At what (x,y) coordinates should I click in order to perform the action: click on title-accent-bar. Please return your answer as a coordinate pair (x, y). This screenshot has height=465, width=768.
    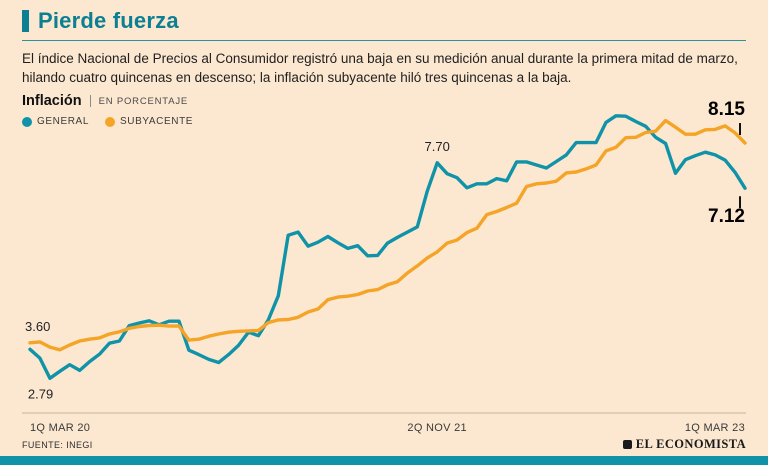
    Looking at the image, I should click on (25, 21).